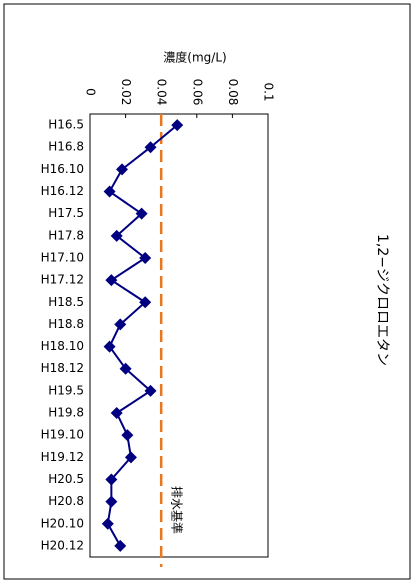 Image resolution: width=414 pixels, height=587 pixels. I want to click on y-tick-label: H20.10, so click(62, 523).